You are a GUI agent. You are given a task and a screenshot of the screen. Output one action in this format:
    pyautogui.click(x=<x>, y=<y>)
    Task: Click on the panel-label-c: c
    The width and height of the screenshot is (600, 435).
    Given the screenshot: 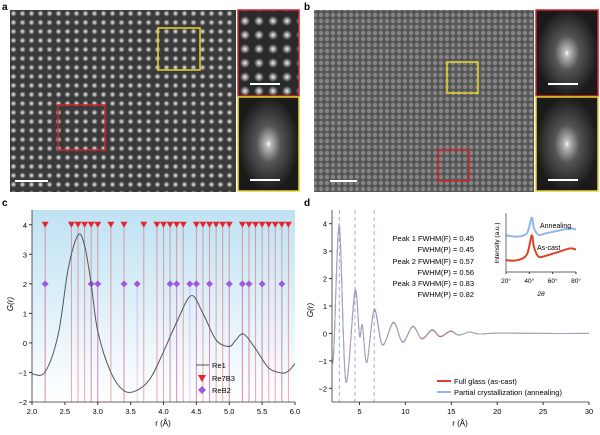 What is the action you would take?
    pyautogui.click(x=5, y=203)
    